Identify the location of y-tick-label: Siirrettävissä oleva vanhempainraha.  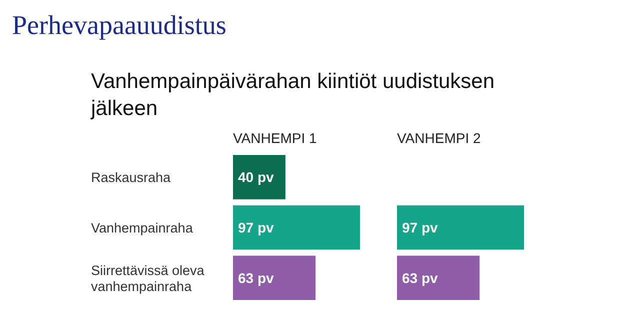
(148, 278).